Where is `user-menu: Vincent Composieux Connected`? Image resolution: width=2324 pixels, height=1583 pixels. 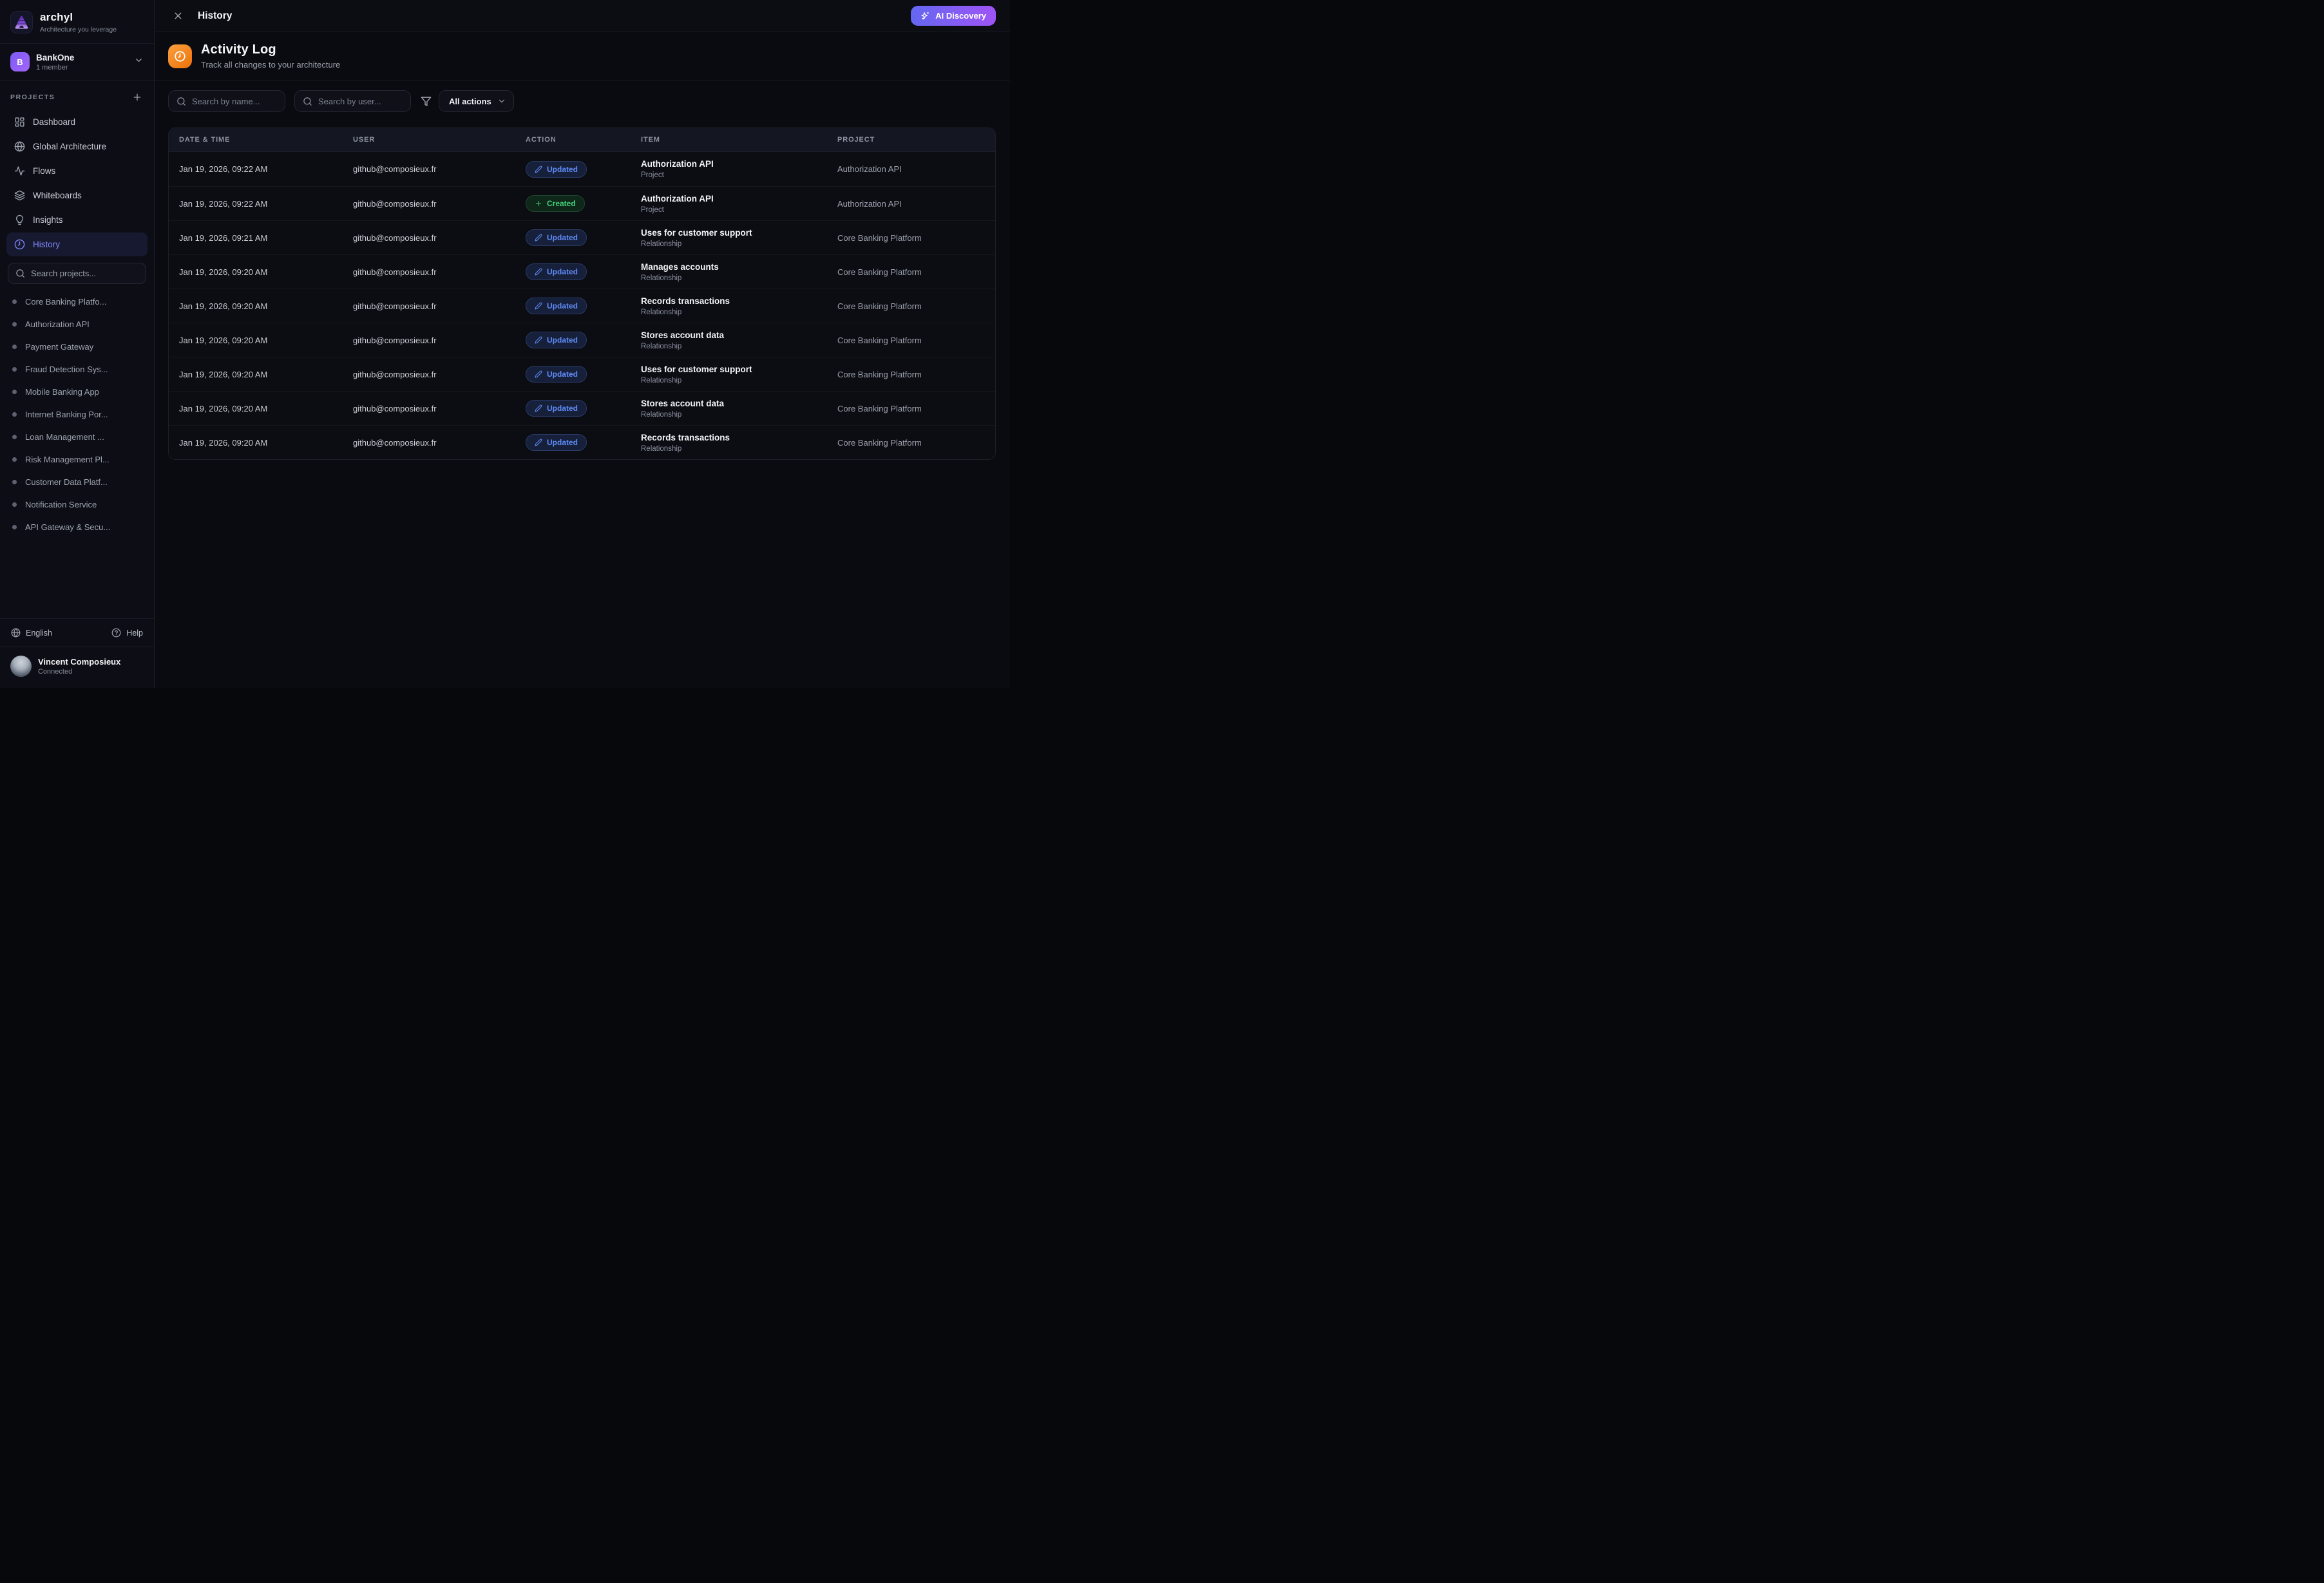 user-menu: Vincent Composieux Connected is located at coordinates (77, 667).